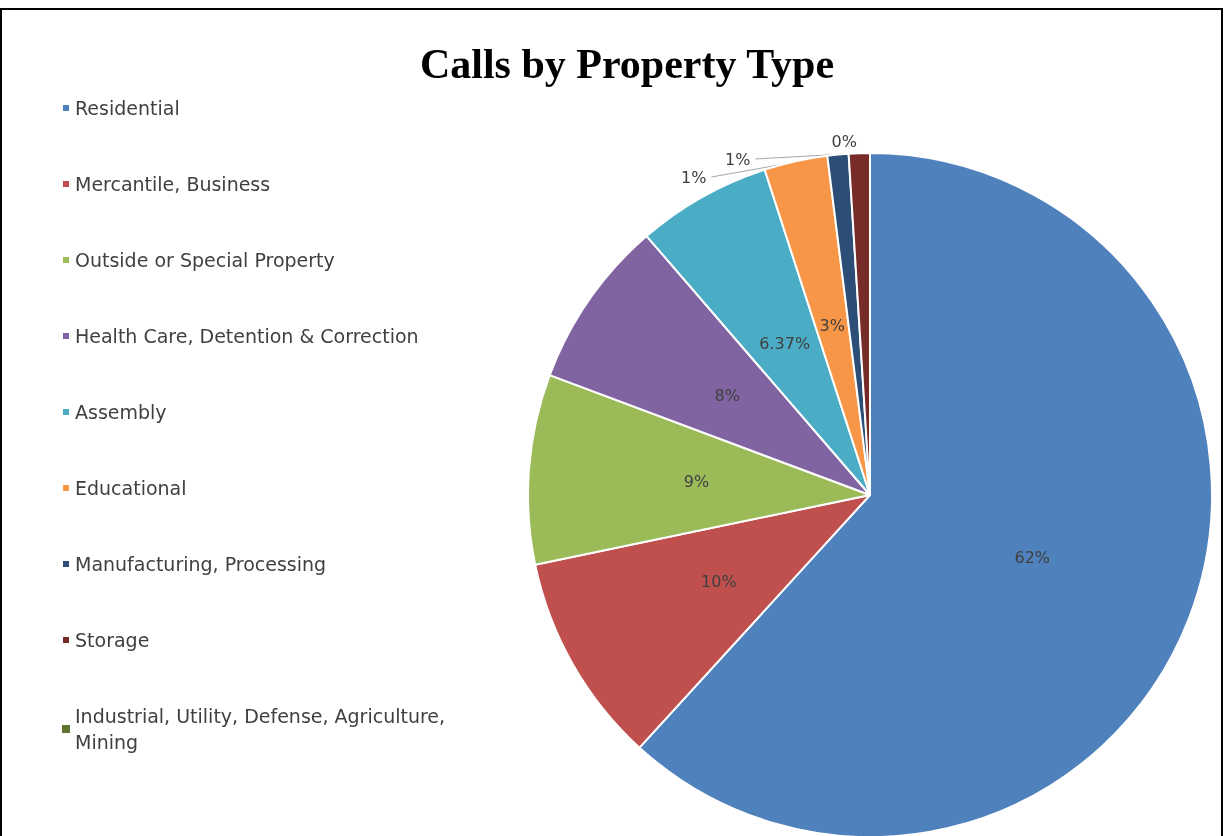 This screenshot has height=836, width=1225. I want to click on legend-label: Storage, so click(112, 640).